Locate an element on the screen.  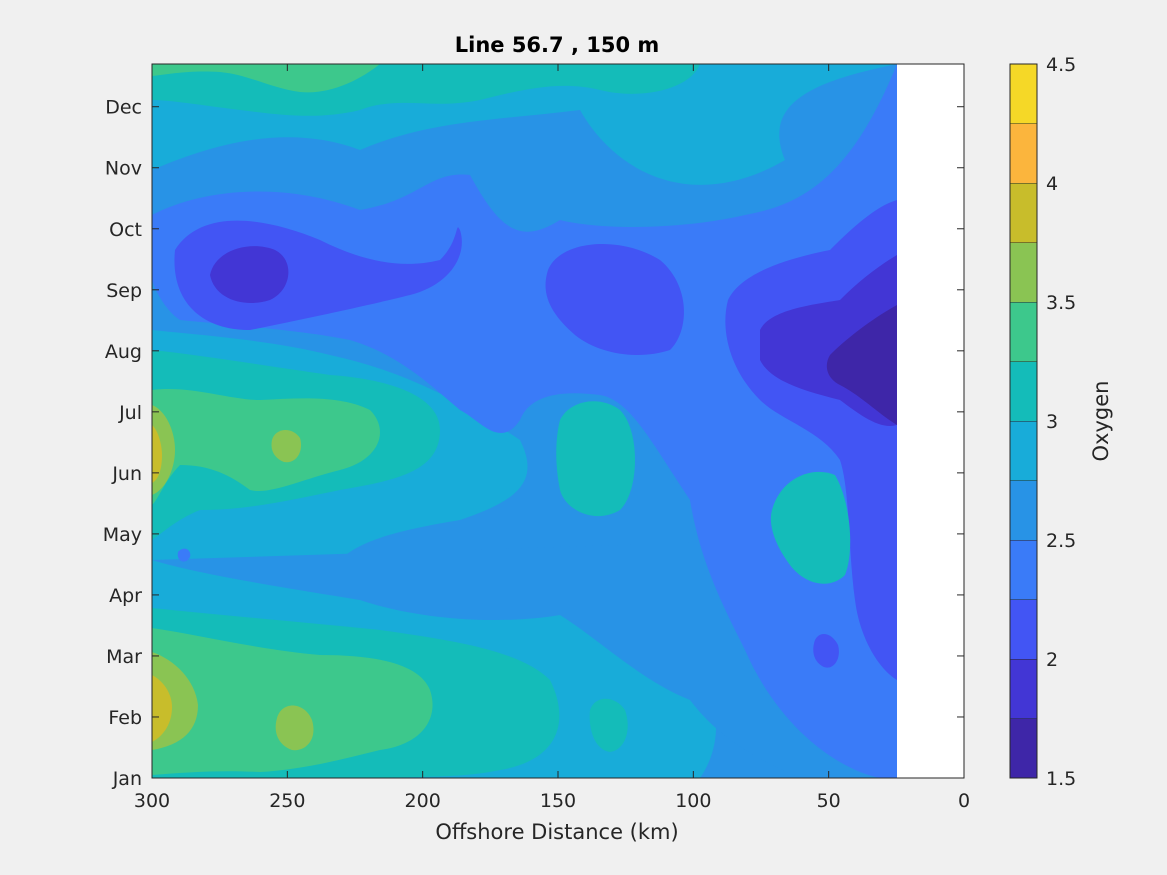
x-tick-label: 250 is located at coordinates (287, 801).